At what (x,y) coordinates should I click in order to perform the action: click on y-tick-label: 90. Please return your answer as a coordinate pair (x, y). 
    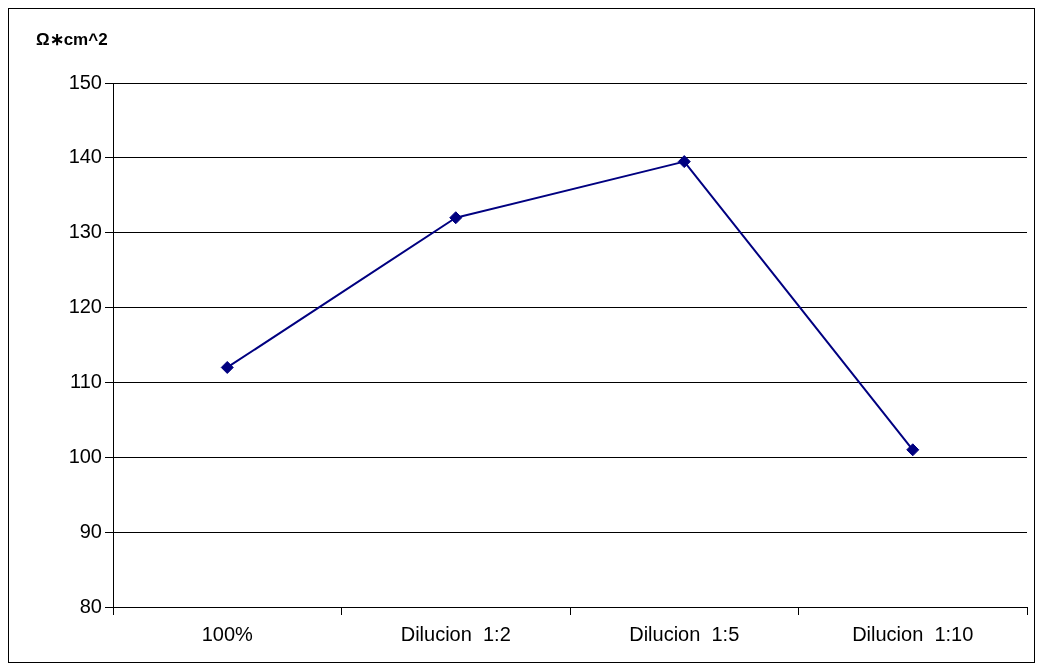
    Looking at the image, I should click on (90, 530).